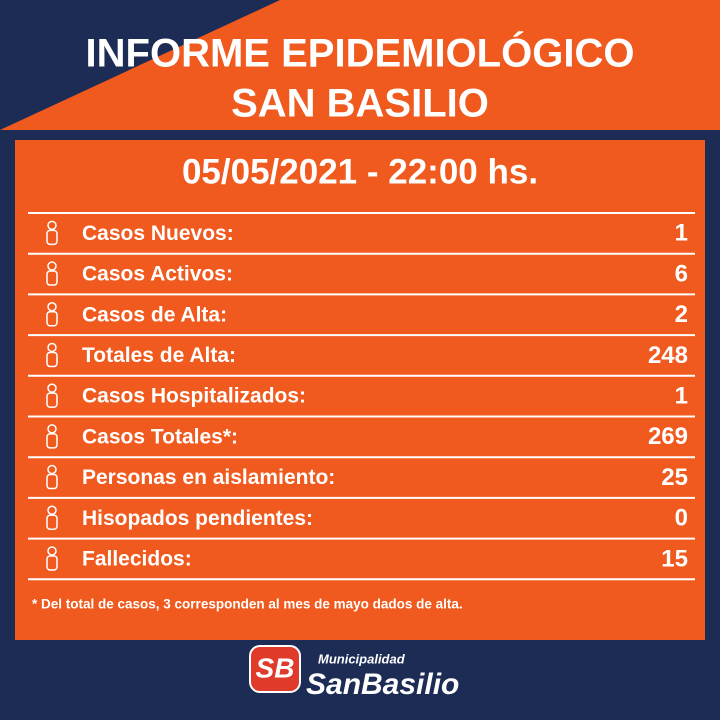 The height and width of the screenshot is (725, 720). I want to click on row-label: Casos de Alta:, so click(154, 314).